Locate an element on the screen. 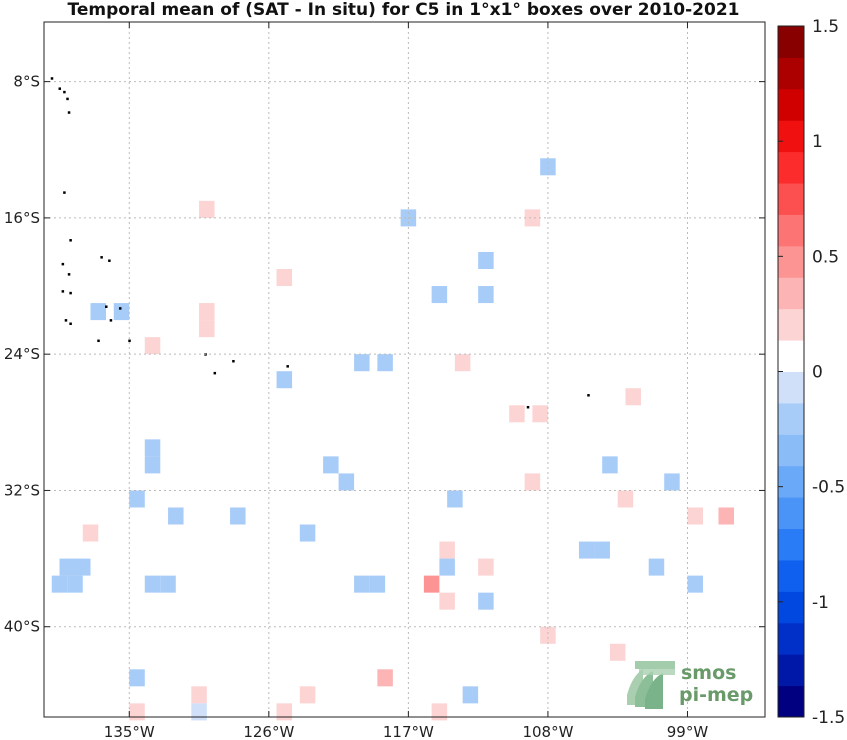  lon-tick-label: 135°W is located at coordinates (129, 731).